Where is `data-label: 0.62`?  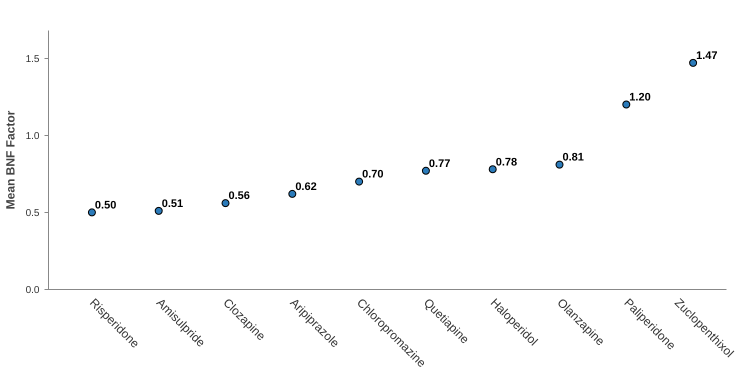 data-label: 0.62 is located at coordinates (306, 186).